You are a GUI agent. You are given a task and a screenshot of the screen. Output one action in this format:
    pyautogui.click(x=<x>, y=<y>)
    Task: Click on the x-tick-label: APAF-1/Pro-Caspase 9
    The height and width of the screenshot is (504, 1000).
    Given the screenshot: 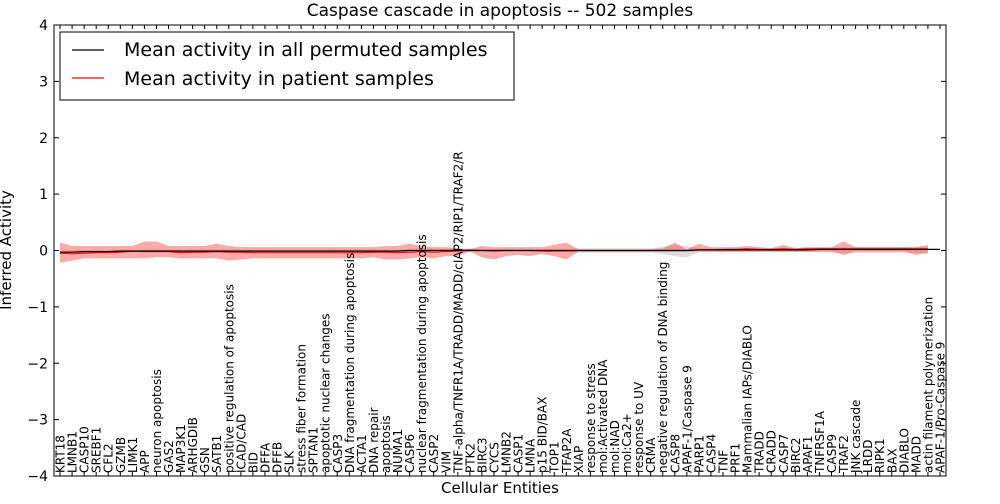 What is the action you would take?
    pyautogui.click(x=941, y=407)
    